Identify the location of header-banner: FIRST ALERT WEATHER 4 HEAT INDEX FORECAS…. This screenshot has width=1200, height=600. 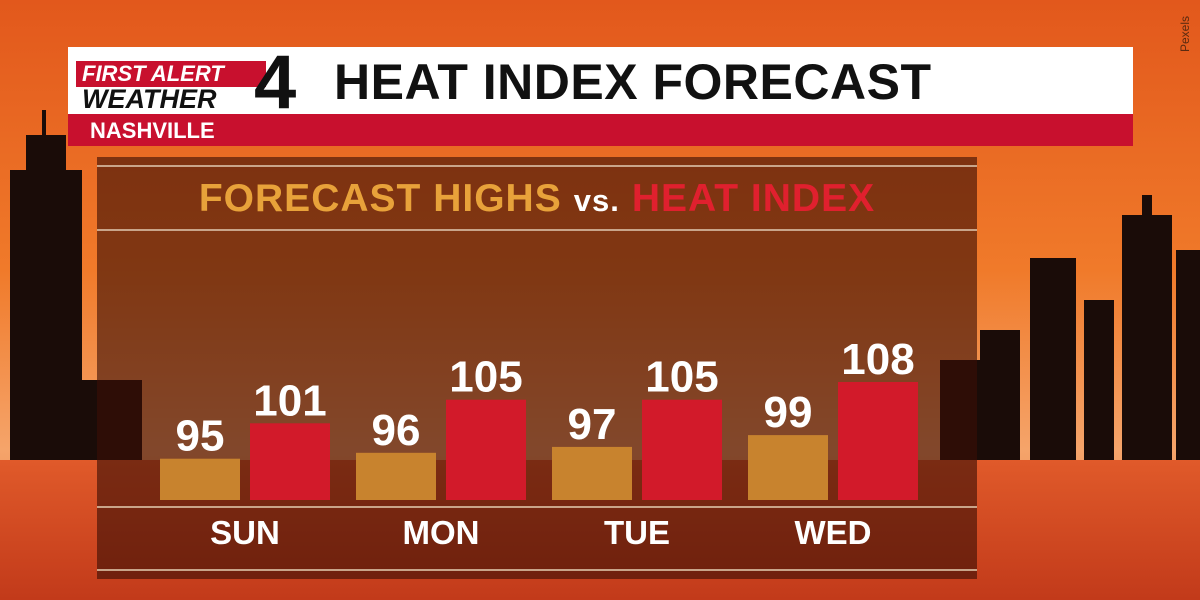
(600, 82).